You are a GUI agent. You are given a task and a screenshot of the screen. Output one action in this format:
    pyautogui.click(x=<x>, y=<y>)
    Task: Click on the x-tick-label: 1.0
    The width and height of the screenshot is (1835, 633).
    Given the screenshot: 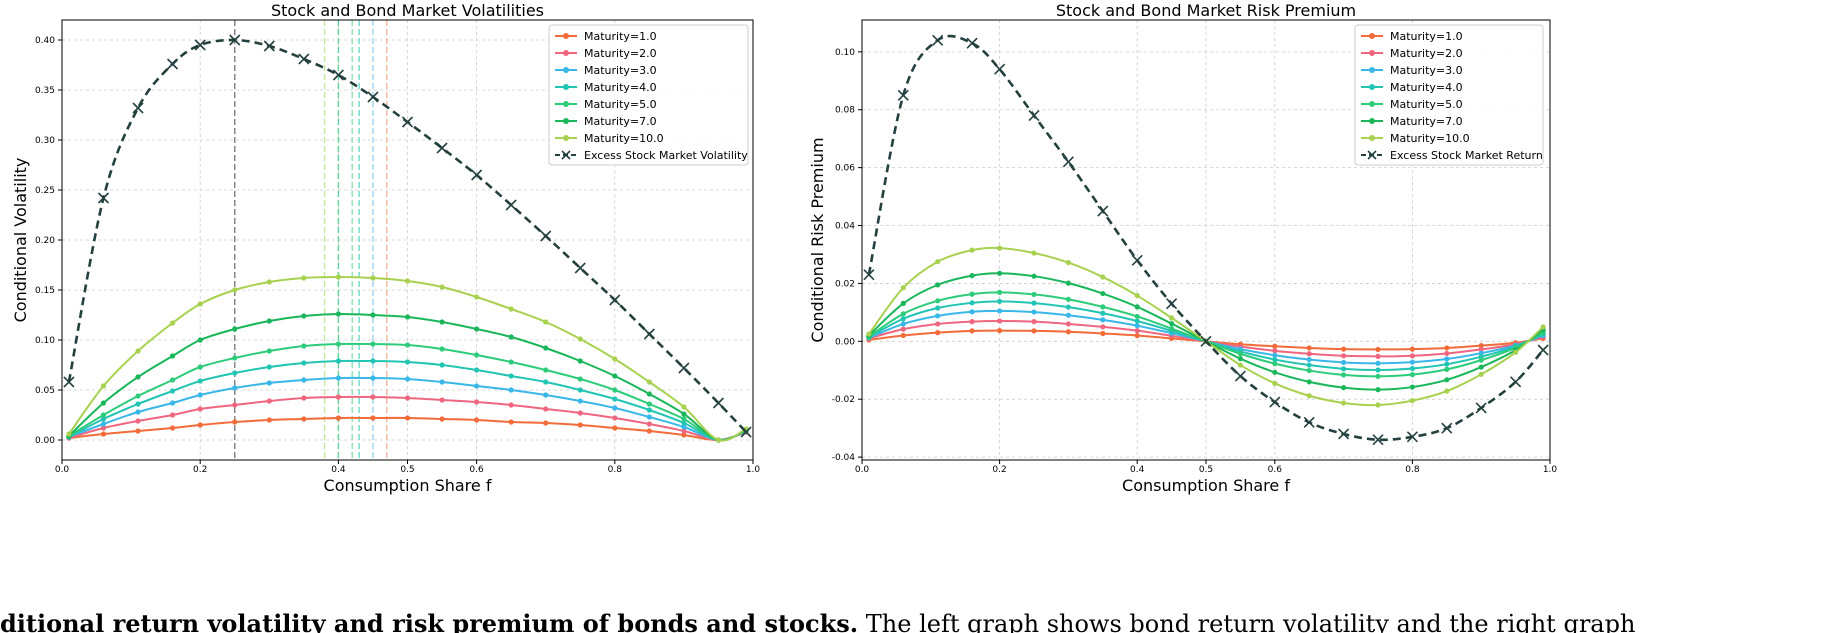 What is the action you would take?
    pyautogui.click(x=753, y=470)
    